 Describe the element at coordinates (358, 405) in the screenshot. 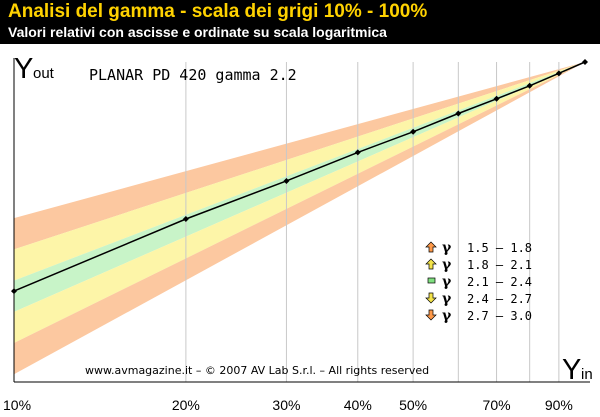

I see `x-tick-label-3: 40%` at that location.